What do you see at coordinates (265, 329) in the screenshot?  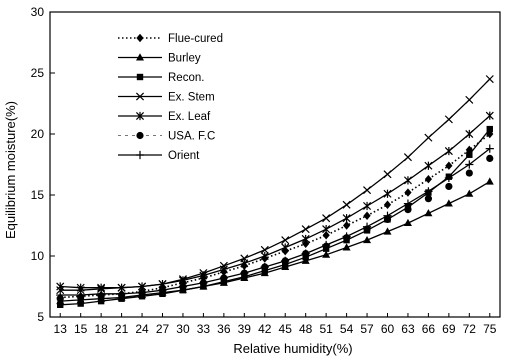 I see `x-tick-label: 42` at bounding box center [265, 329].